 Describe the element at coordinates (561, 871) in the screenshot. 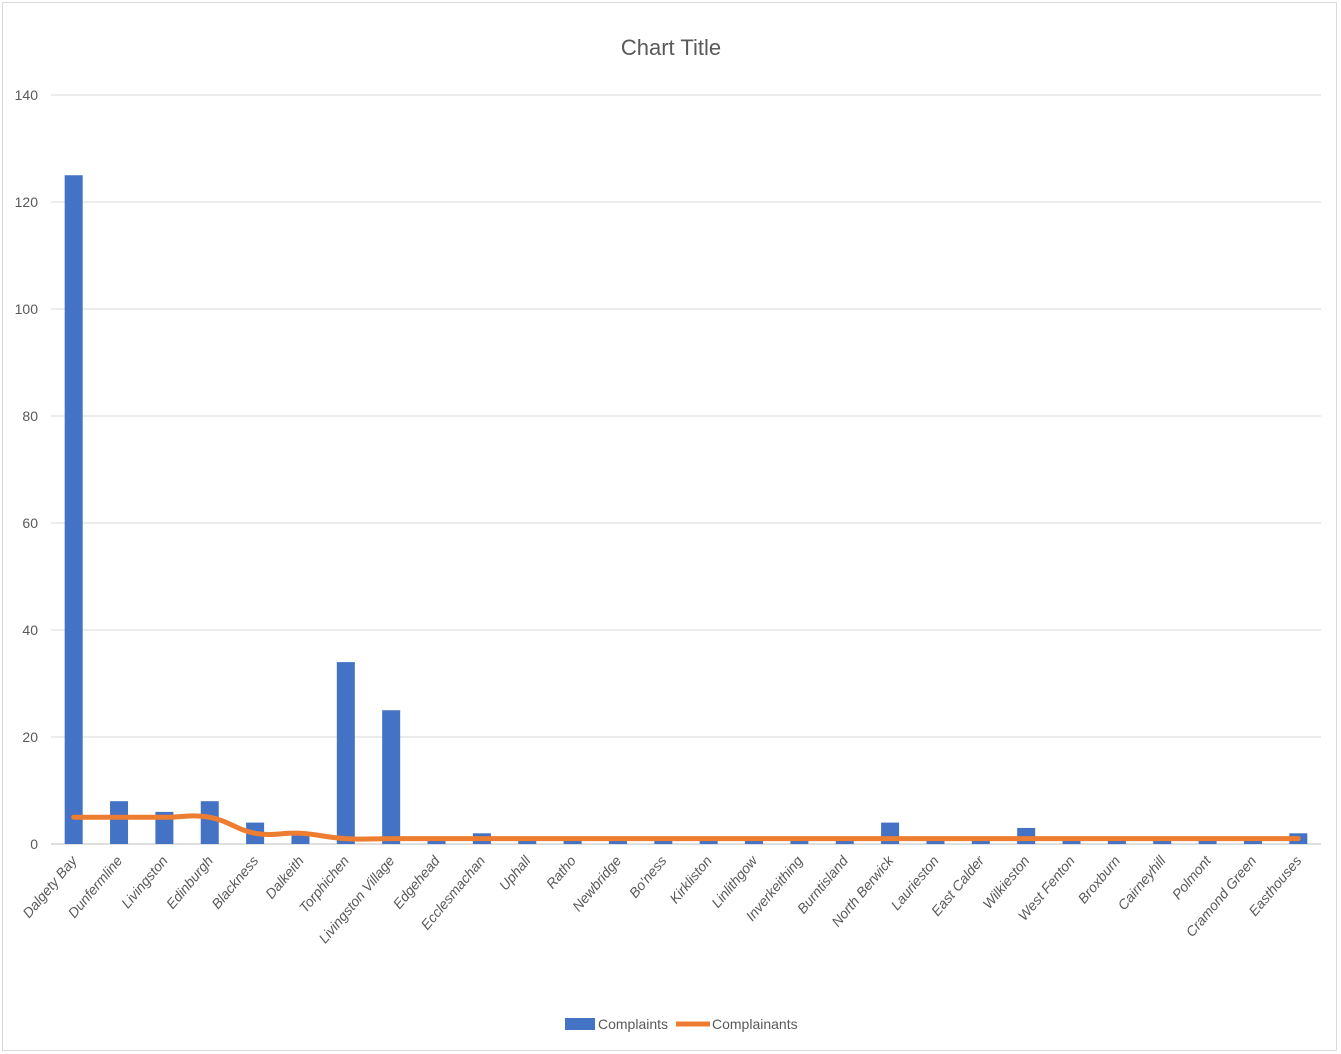

I see `x-tick-label: Ratho` at that location.